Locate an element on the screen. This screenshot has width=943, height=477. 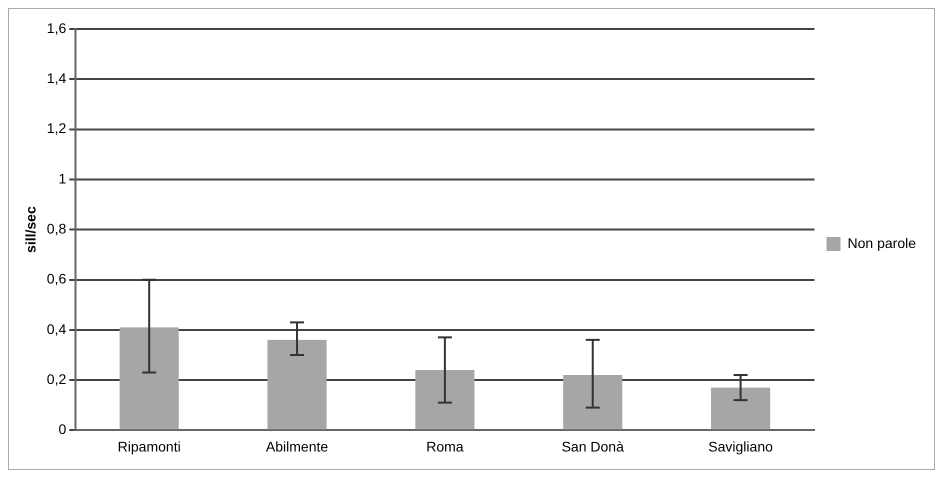
y-tick-label: 0,4 is located at coordinates (56, 328).